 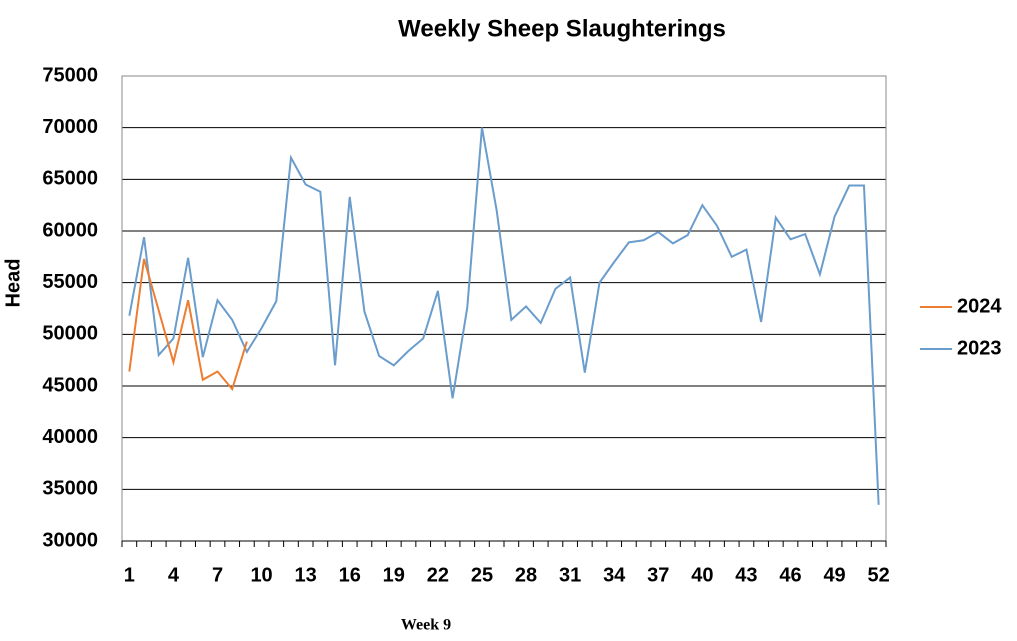 What do you see at coordinates (217, 575) in the screenshot?
I see `x-tick-label: 7` at bounding box center [217, 575].